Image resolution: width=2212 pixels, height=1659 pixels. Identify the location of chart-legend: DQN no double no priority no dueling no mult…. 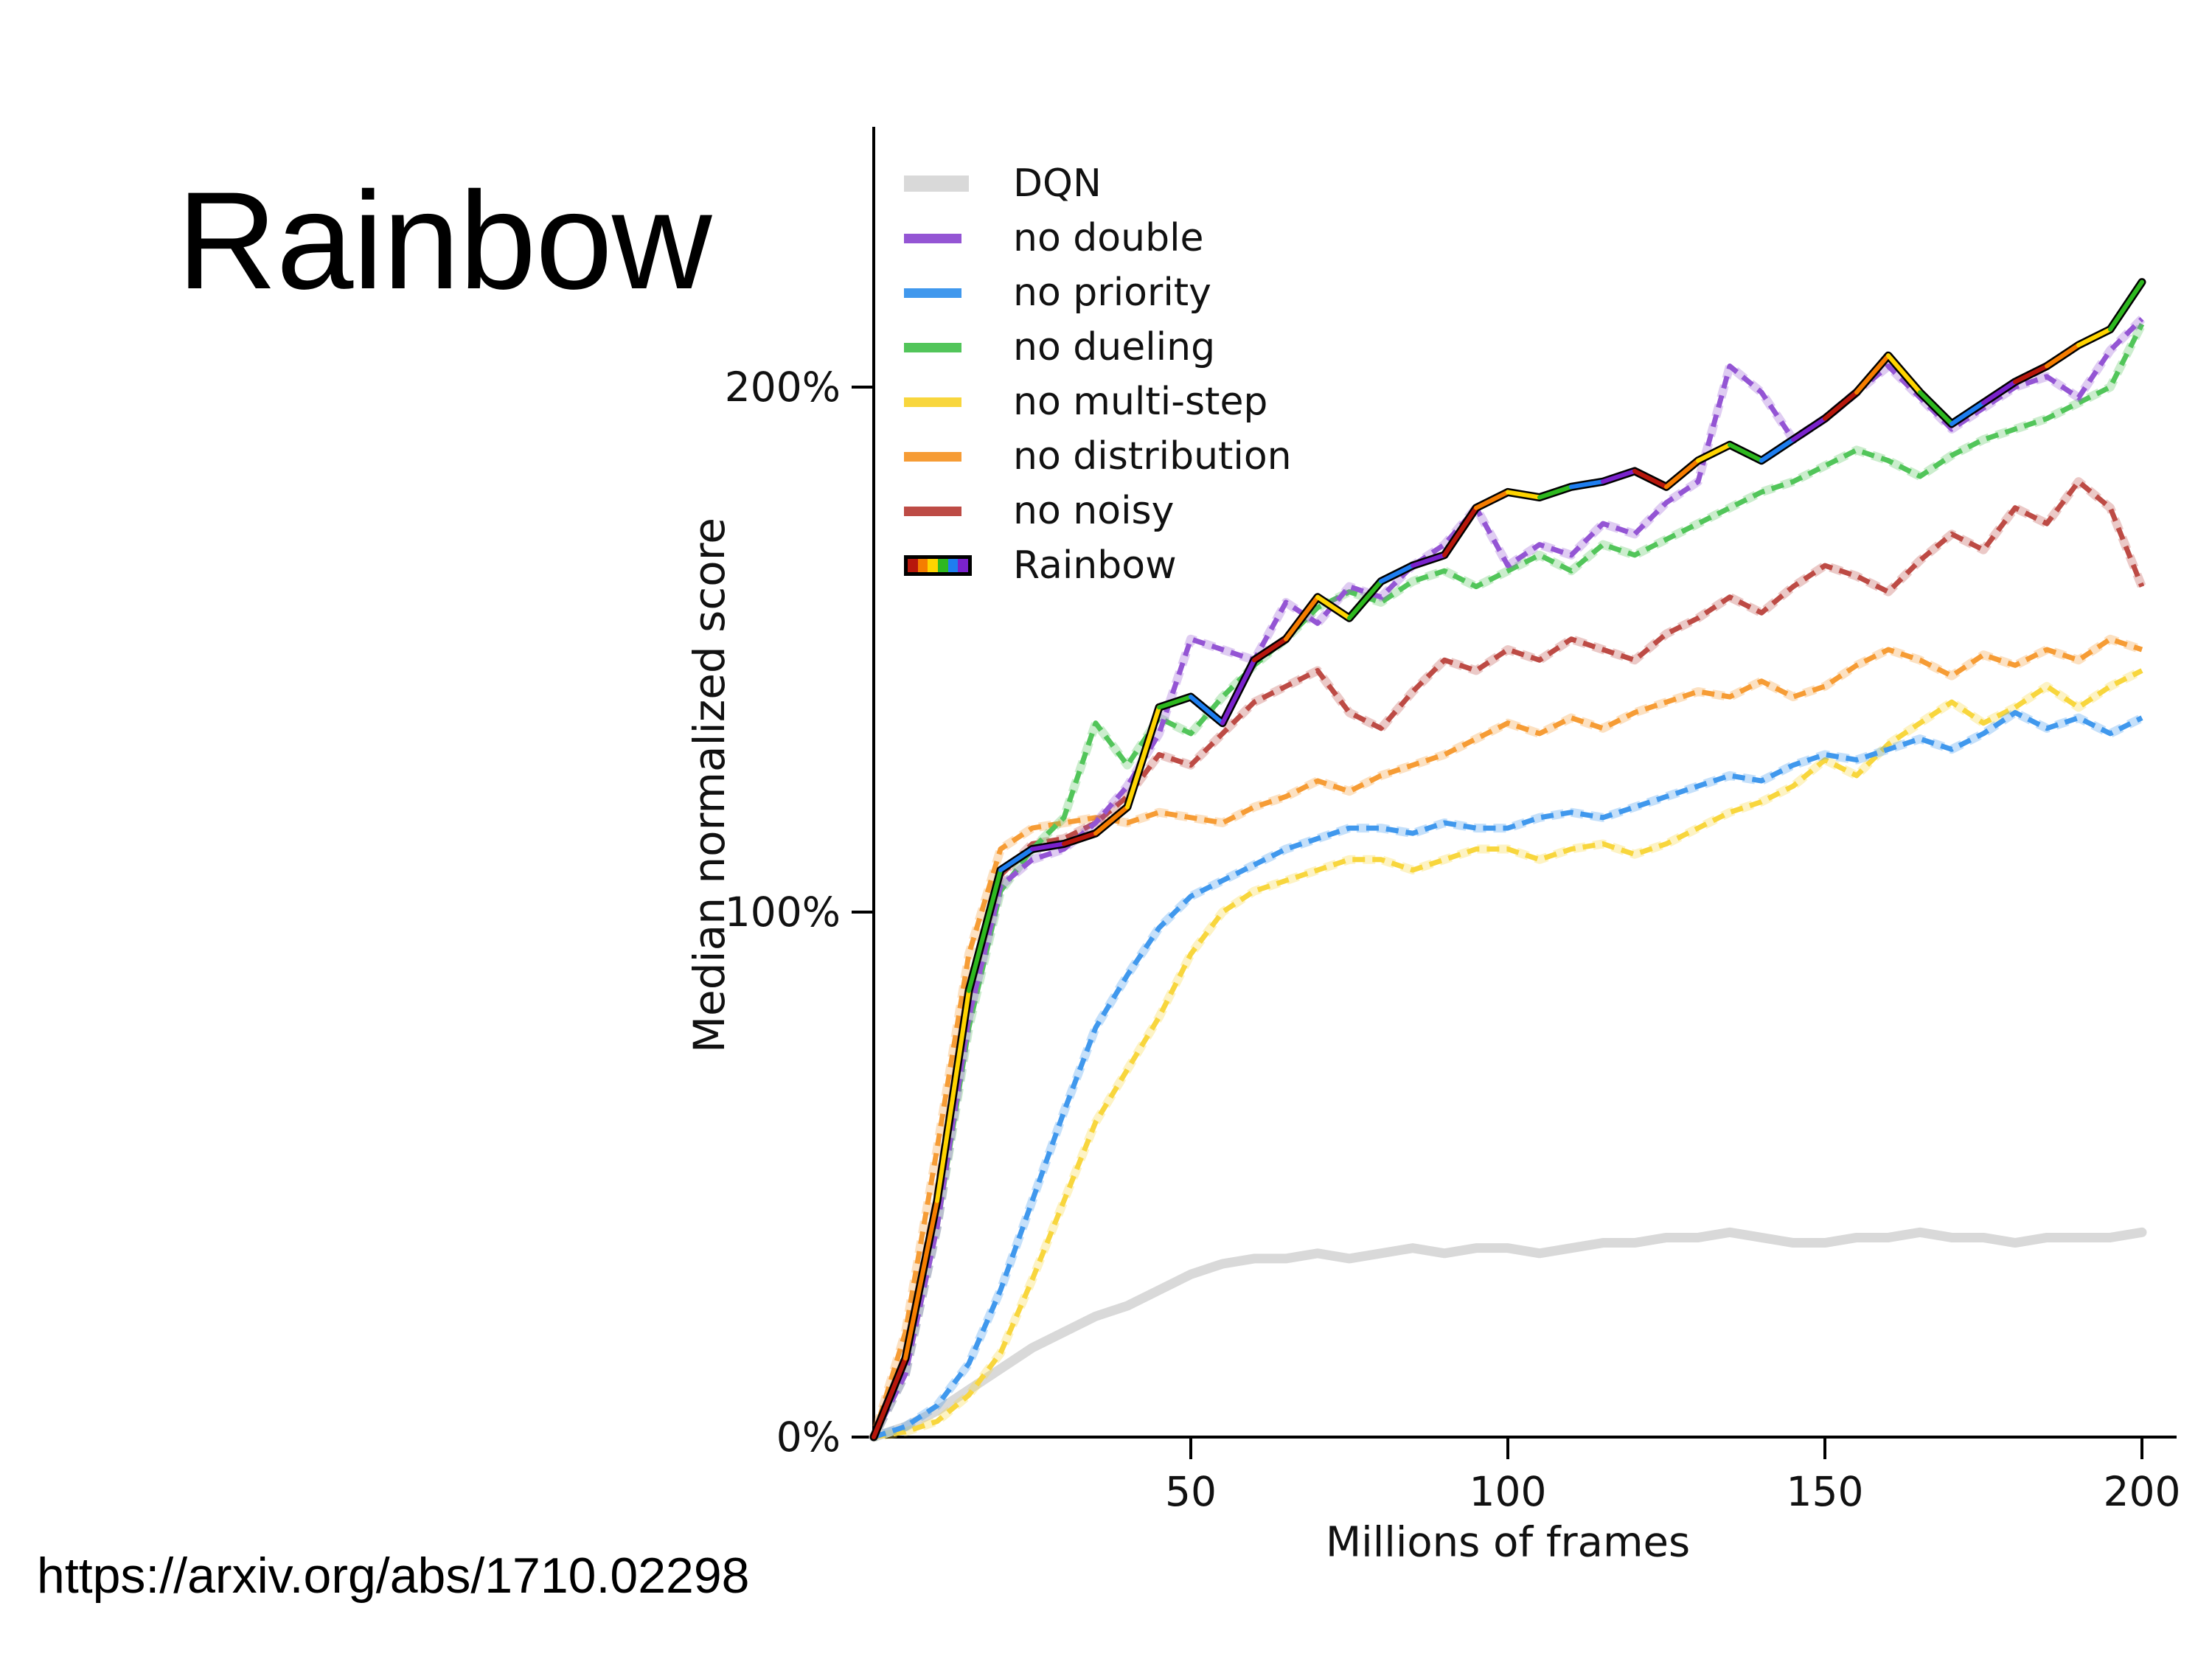
(1098, 374).